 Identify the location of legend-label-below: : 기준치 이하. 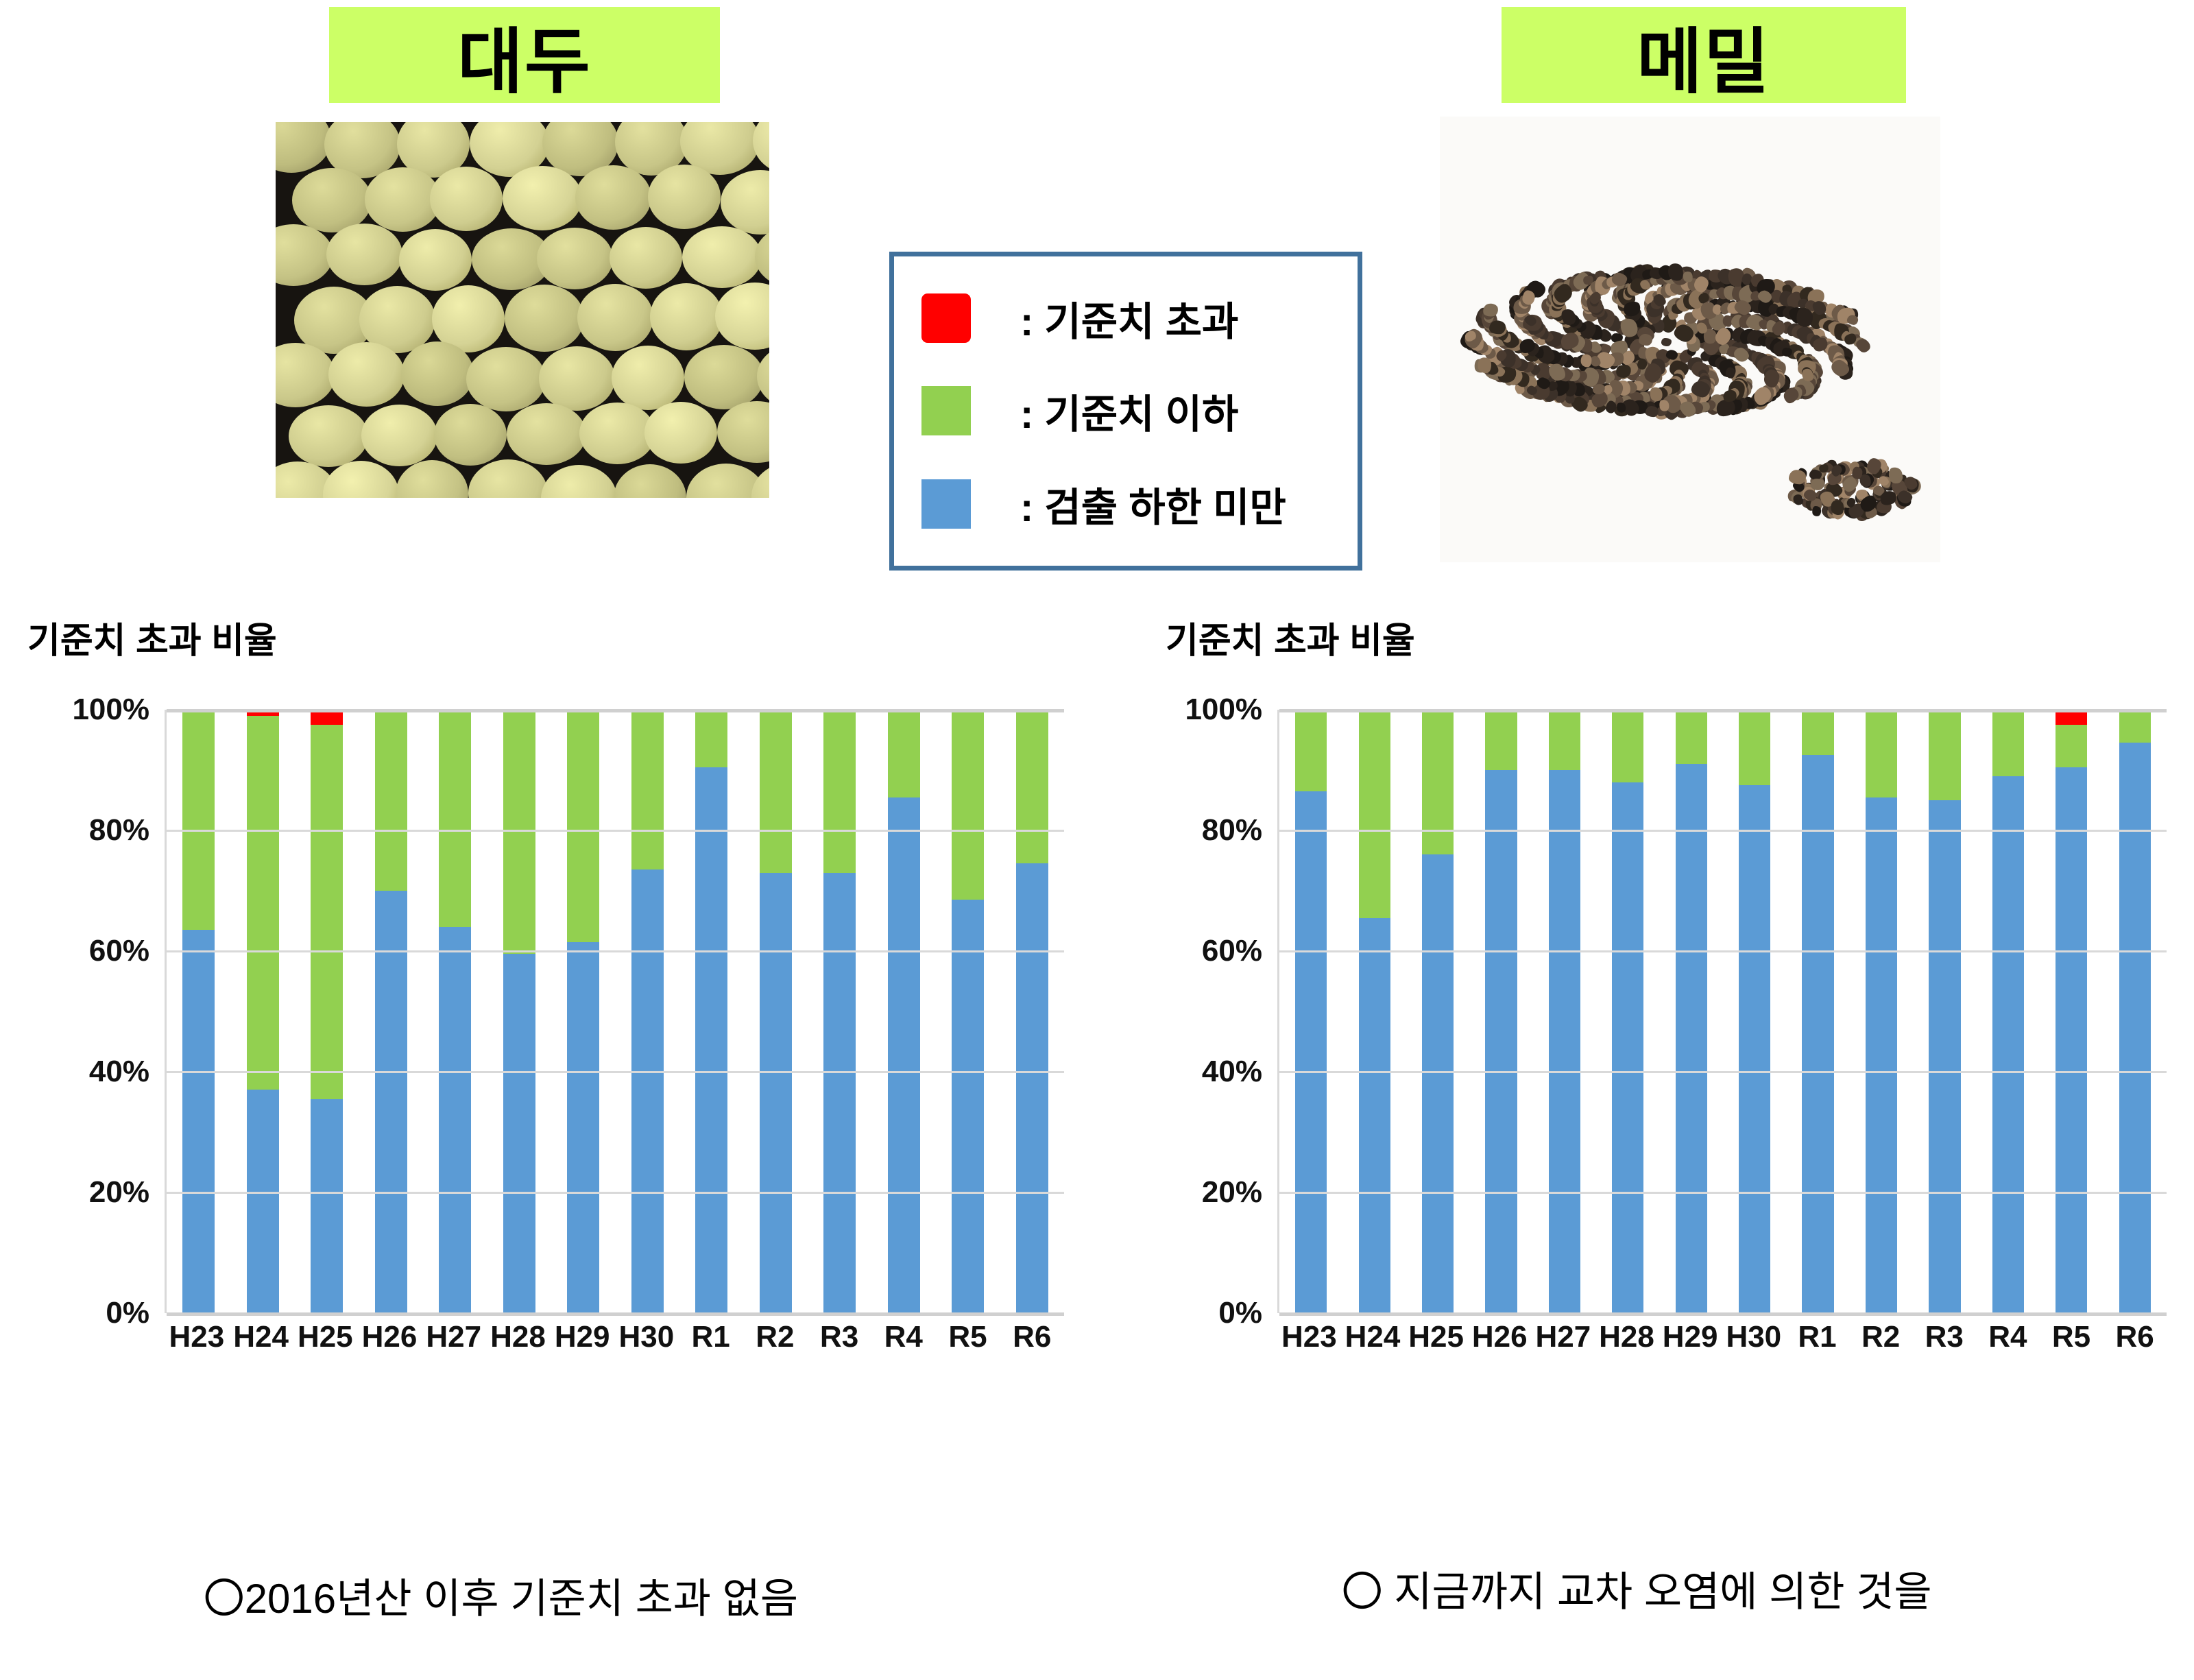
(1129, 414).